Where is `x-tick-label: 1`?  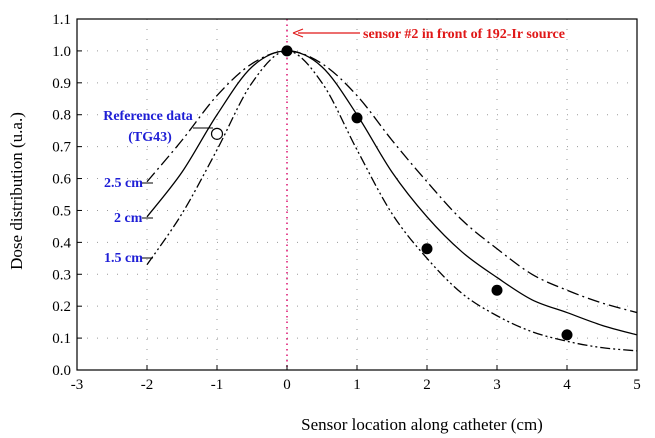 x-tick-label: 1 is located at coordinates (357, 385).